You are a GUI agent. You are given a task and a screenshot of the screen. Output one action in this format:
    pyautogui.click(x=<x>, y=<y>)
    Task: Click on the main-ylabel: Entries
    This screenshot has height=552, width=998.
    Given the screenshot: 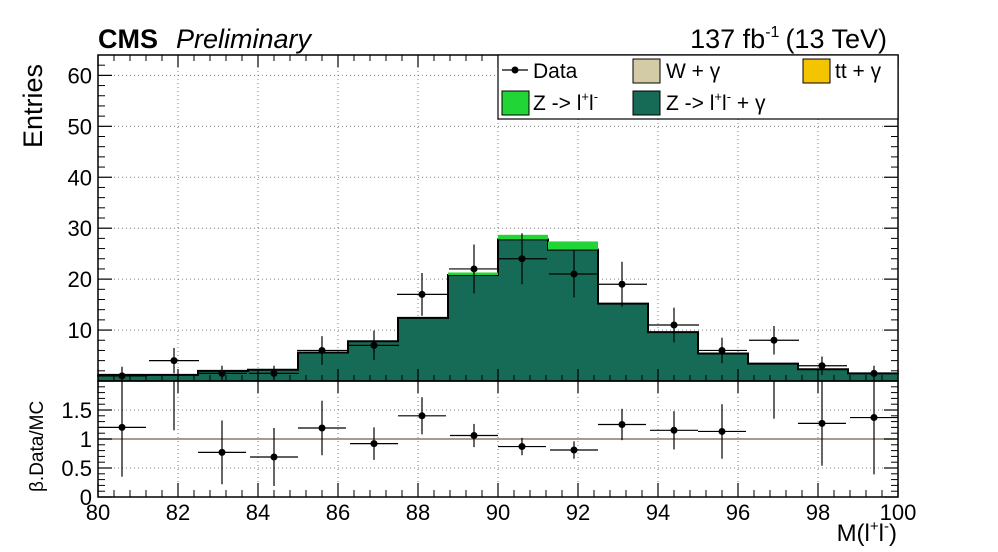 What is the action you would take?
    pyautogui.click(x=33, y=106)
    